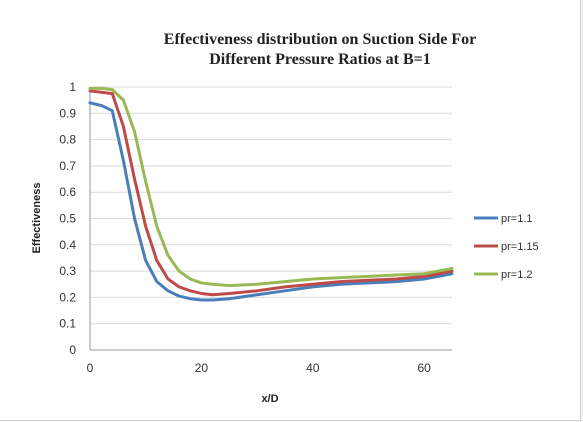 The height and width of the screenshot is (422, 583). What do you see at coordinates (320, 59) in the screenshot?
I see `chart-title-line-2: Different Pressure Ratios at B=1` at bounding box center [320, 59].